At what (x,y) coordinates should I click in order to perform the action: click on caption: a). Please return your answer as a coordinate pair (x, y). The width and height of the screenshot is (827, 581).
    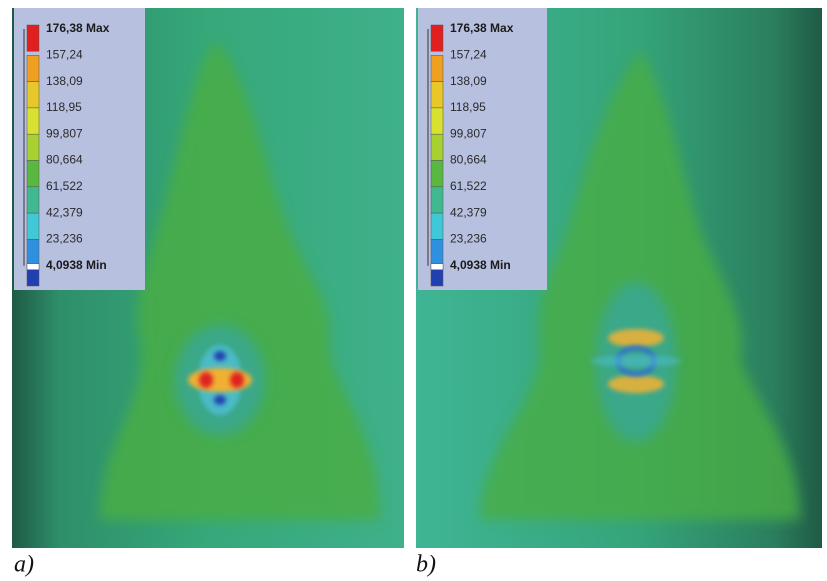
    Looking at the image, I should click on (24, 565).